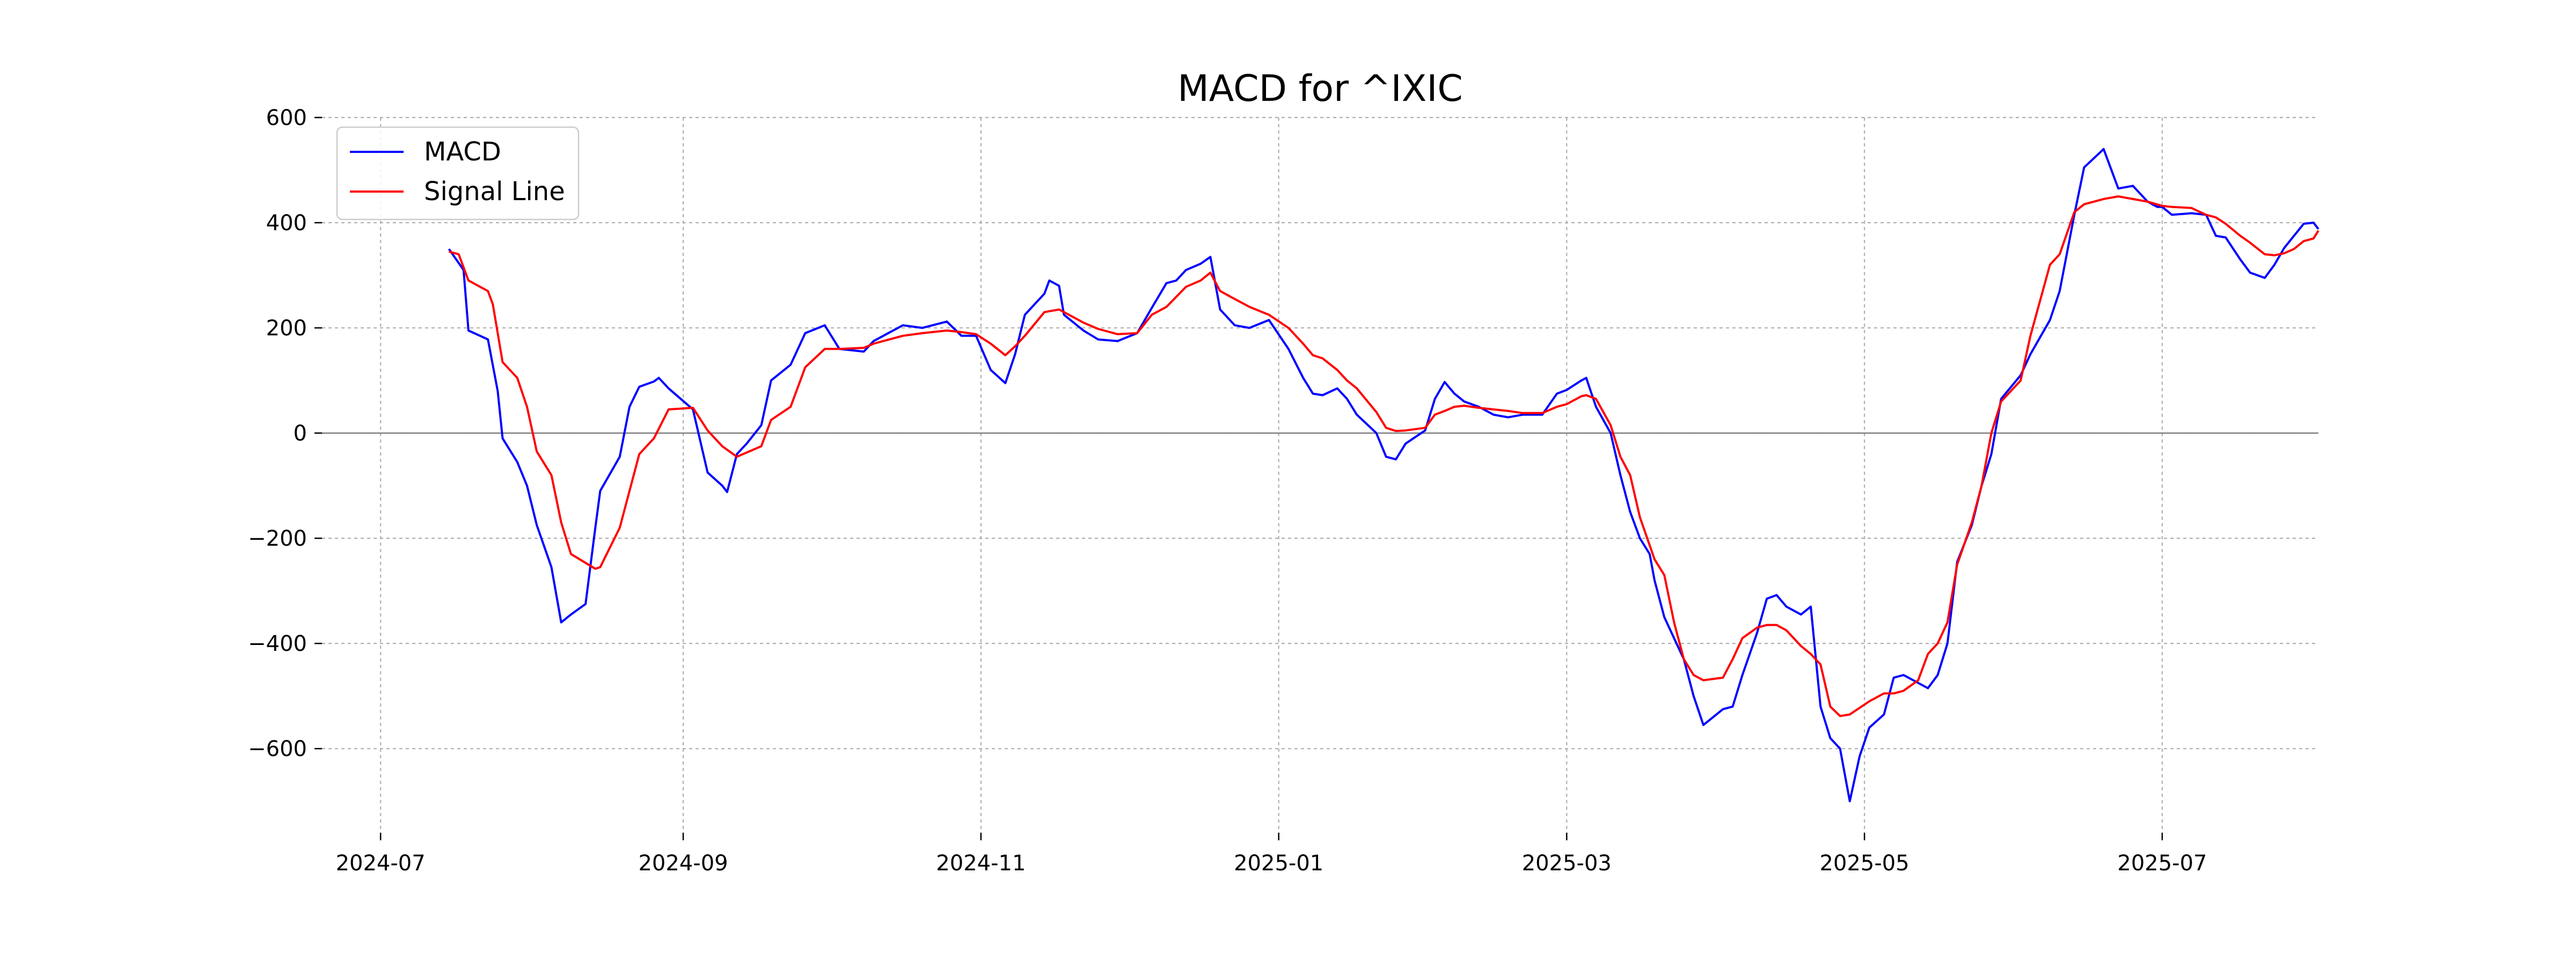 This screenshot has height=968, width=2576. Describe the element at coordinates (277, 644) in the screenshot. I see `y-tick-label: −400` at that location.